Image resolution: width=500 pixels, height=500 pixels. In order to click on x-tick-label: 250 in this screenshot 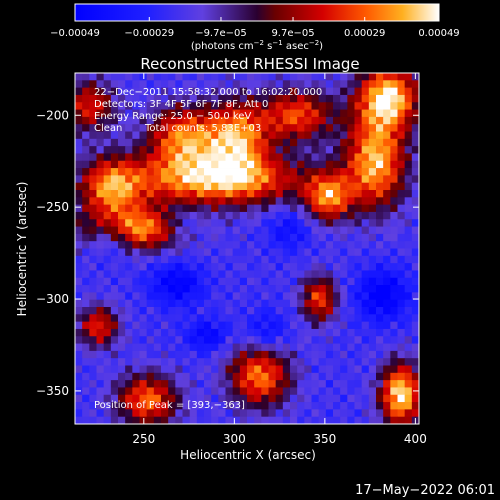, I will do `click(143, 439)`.